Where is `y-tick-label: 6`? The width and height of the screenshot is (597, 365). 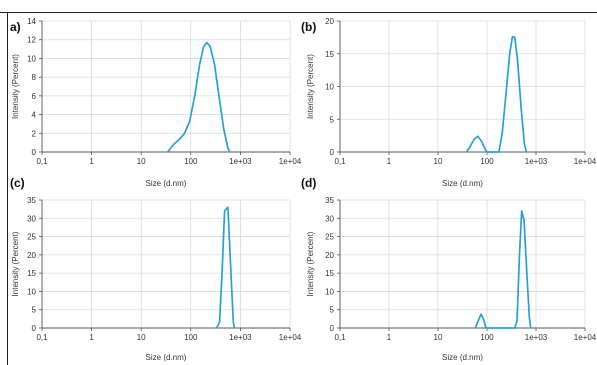
y-tick-label: 6 is located at coordinates (34, 96).